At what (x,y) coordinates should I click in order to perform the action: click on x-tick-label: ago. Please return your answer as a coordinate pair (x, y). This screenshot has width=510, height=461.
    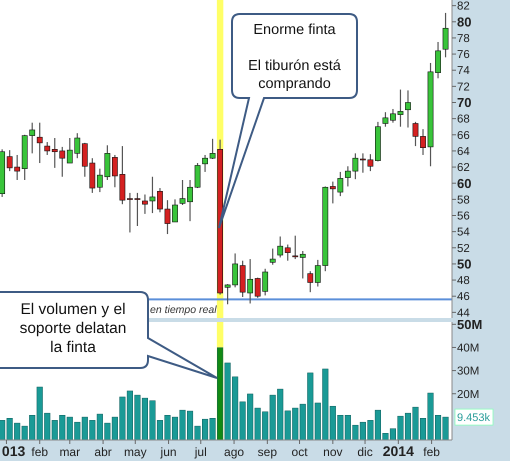
    Looking at the image, I should click on (234, 452).